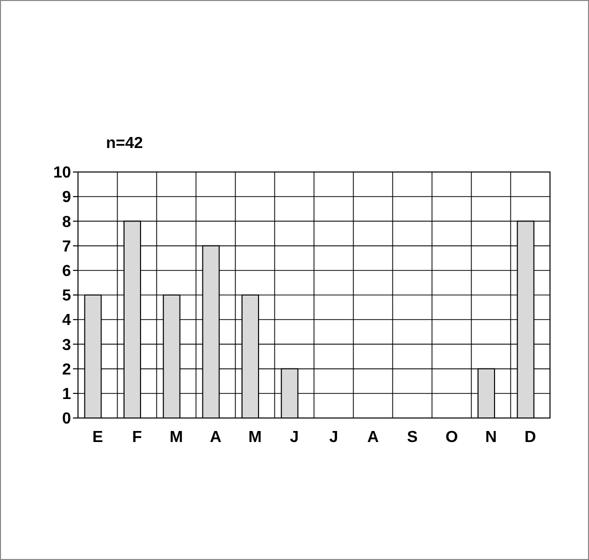  Describe the element at coordinates (67, 296) in the screenshot. I see `y-tick-label: 5` at that location.